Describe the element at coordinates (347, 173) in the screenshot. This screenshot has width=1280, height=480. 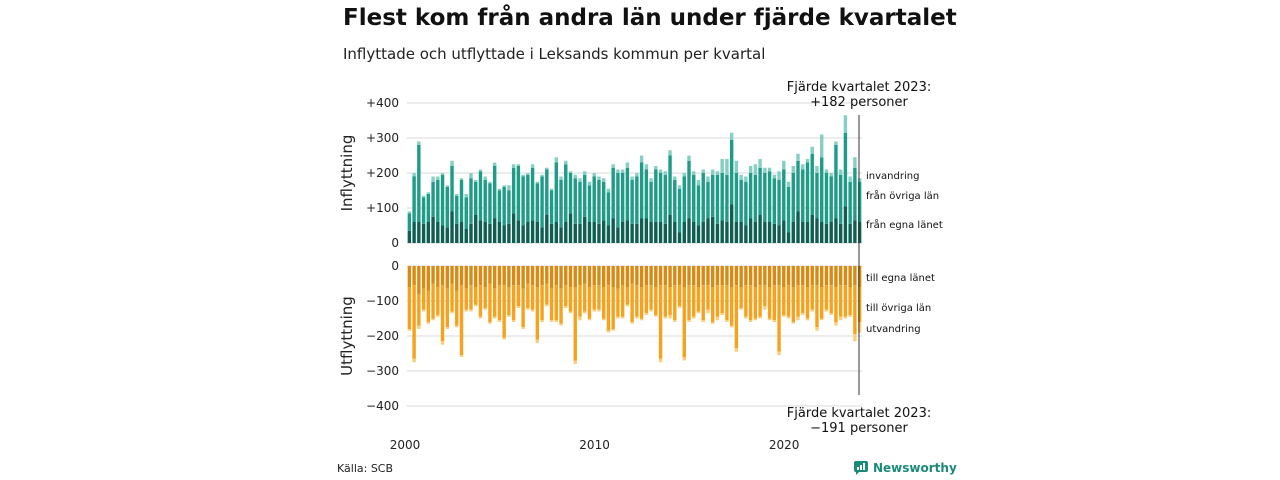
I see `y-axis-title: Inflyttning` at that location.